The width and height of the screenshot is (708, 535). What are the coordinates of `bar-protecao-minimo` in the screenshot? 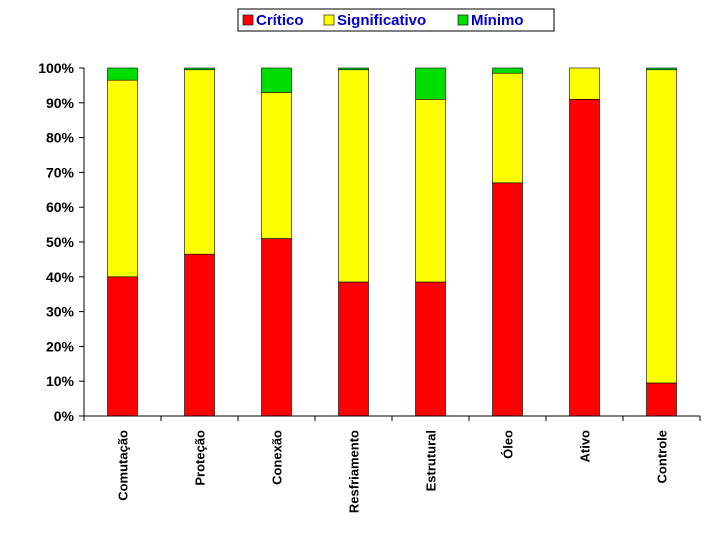 It's located at (199, 69).